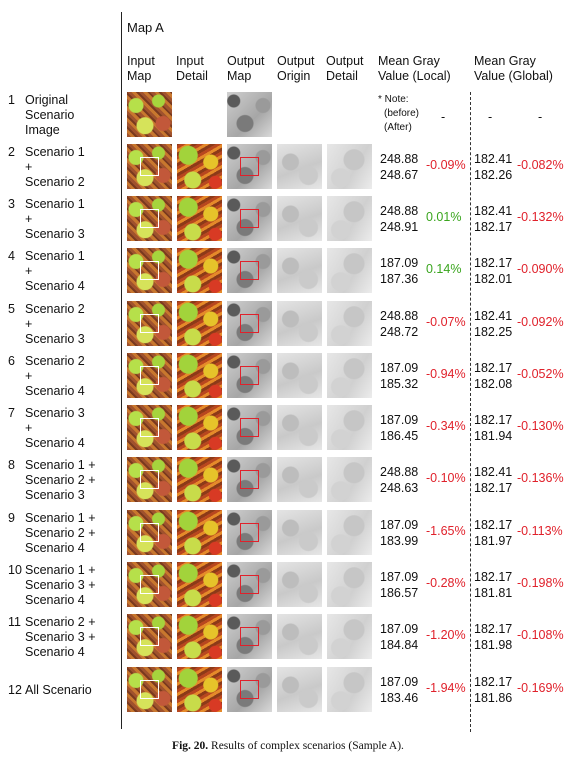  What do you see at coordinates (540, 269) in the screenshot?
I see `global-pct-change: -0.090%` at bounding box center [540, 269].